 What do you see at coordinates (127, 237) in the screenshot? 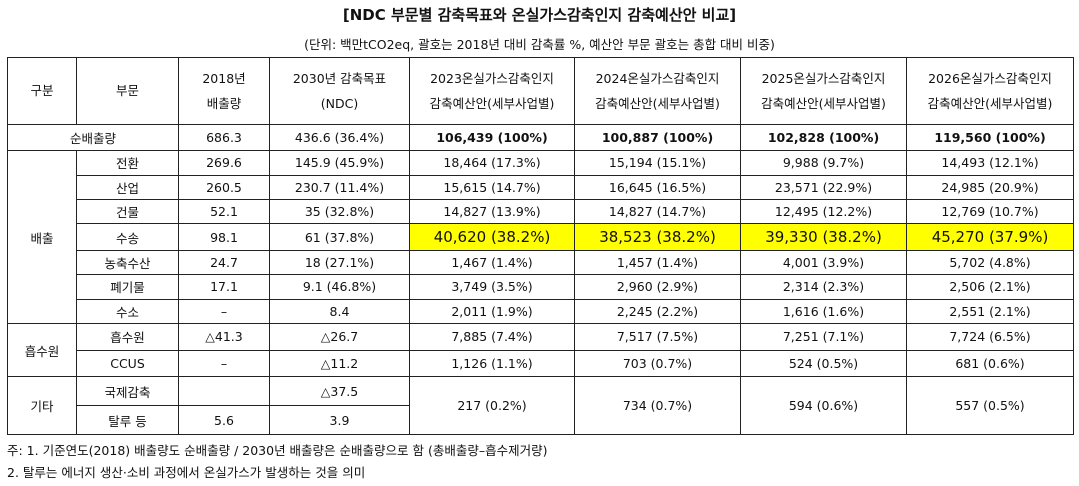
I see `sector-name: 수송` at bounding box center [127, 237].